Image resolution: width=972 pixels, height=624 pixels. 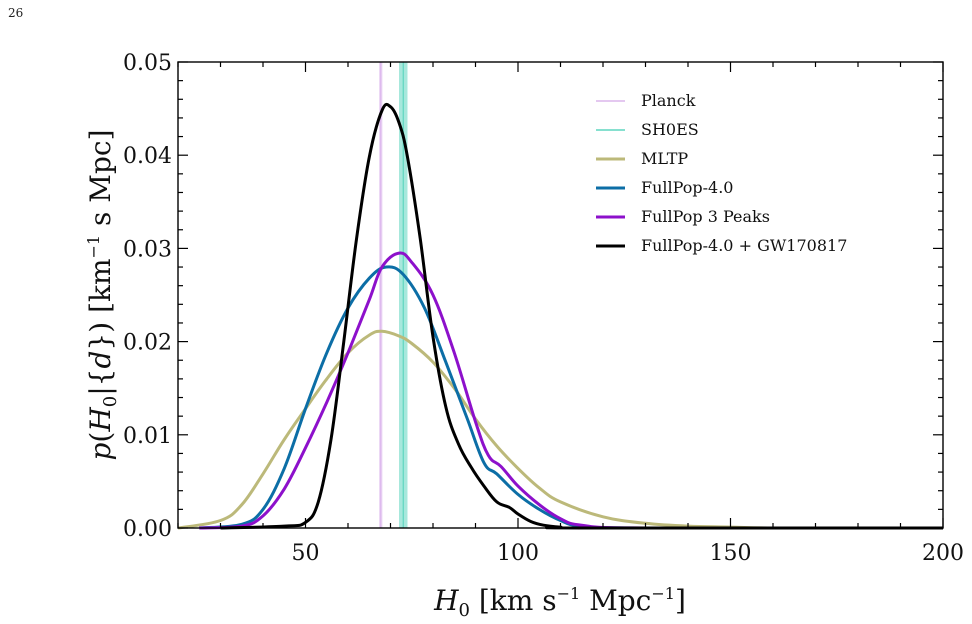 What do you see at coordinates (306, 553) in the screenshot?
I see `x-tick-label: 50` at bounding box center [306, 553].